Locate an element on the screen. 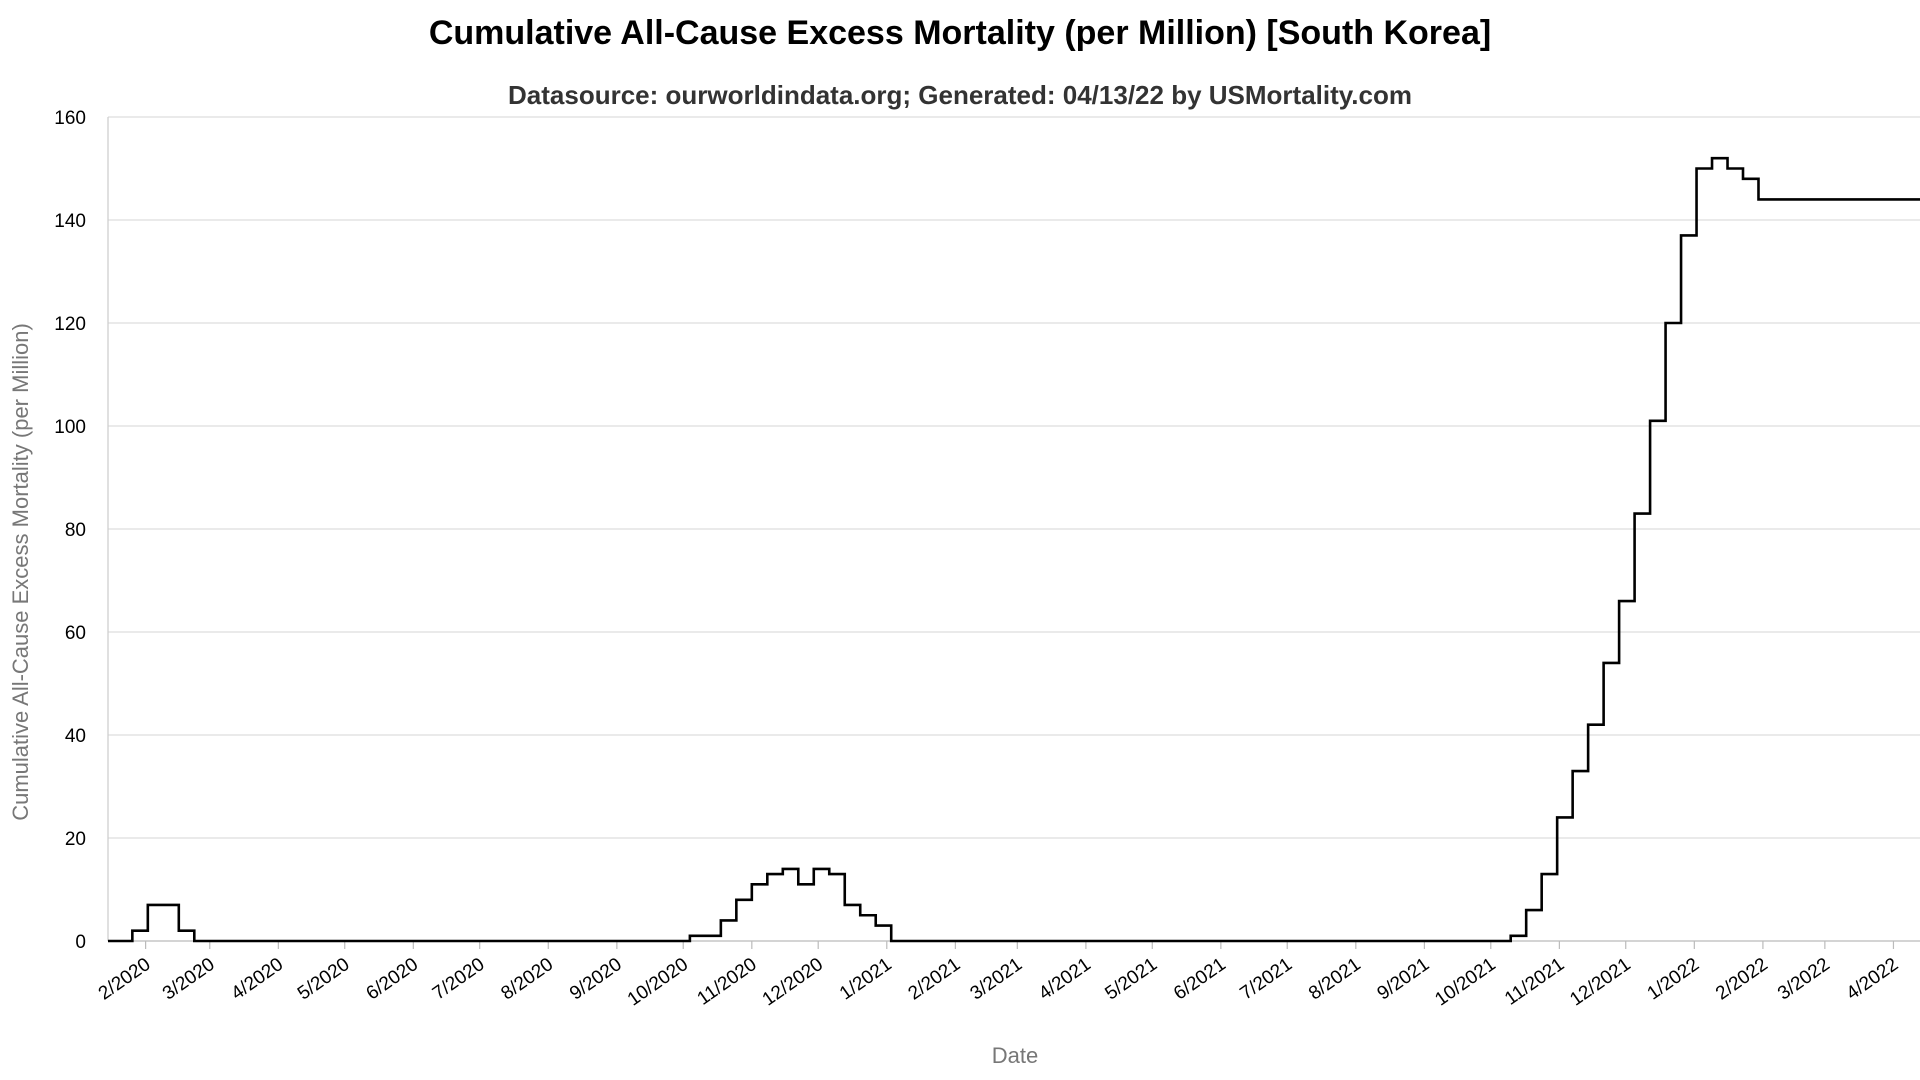 This screenshot has width=1920, height=1080. x-tick-label: 5/2020 is located at coordinates (324, 979).